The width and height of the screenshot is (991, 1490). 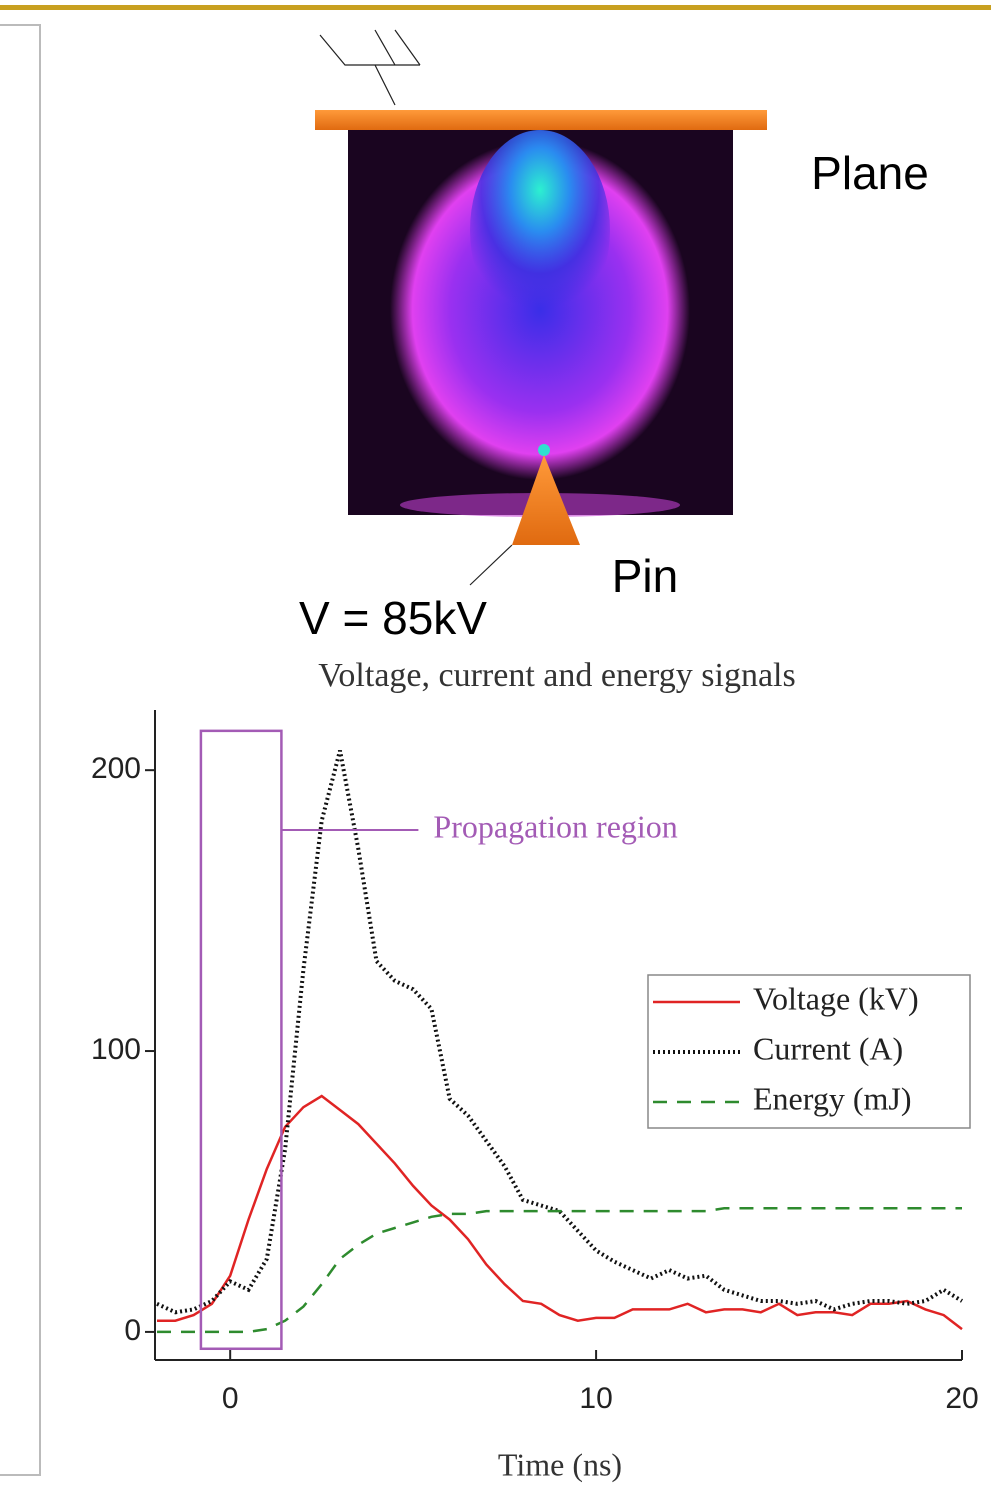 I want to click on y-tick-label: 200, so click(x=116, y=768).